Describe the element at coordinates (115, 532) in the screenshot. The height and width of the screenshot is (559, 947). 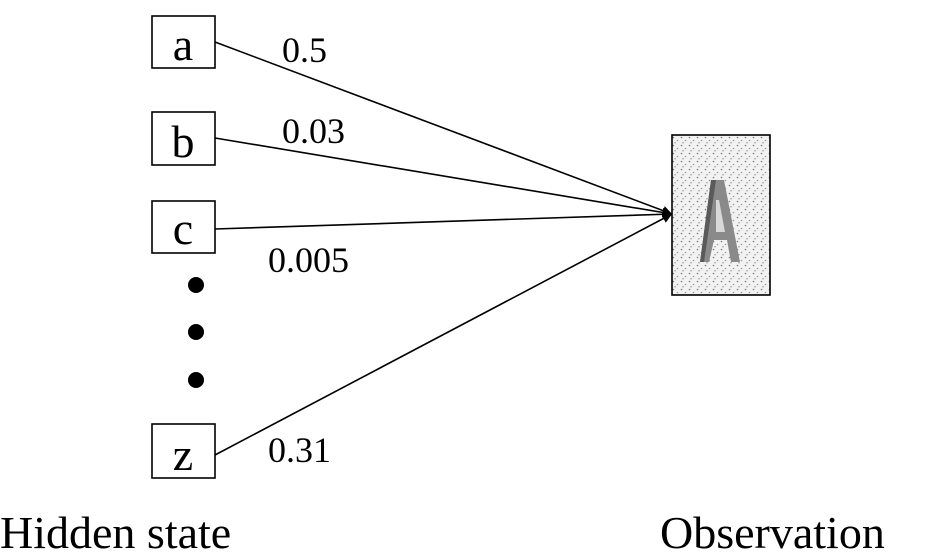
I see `caption: Hidden state` at that location.